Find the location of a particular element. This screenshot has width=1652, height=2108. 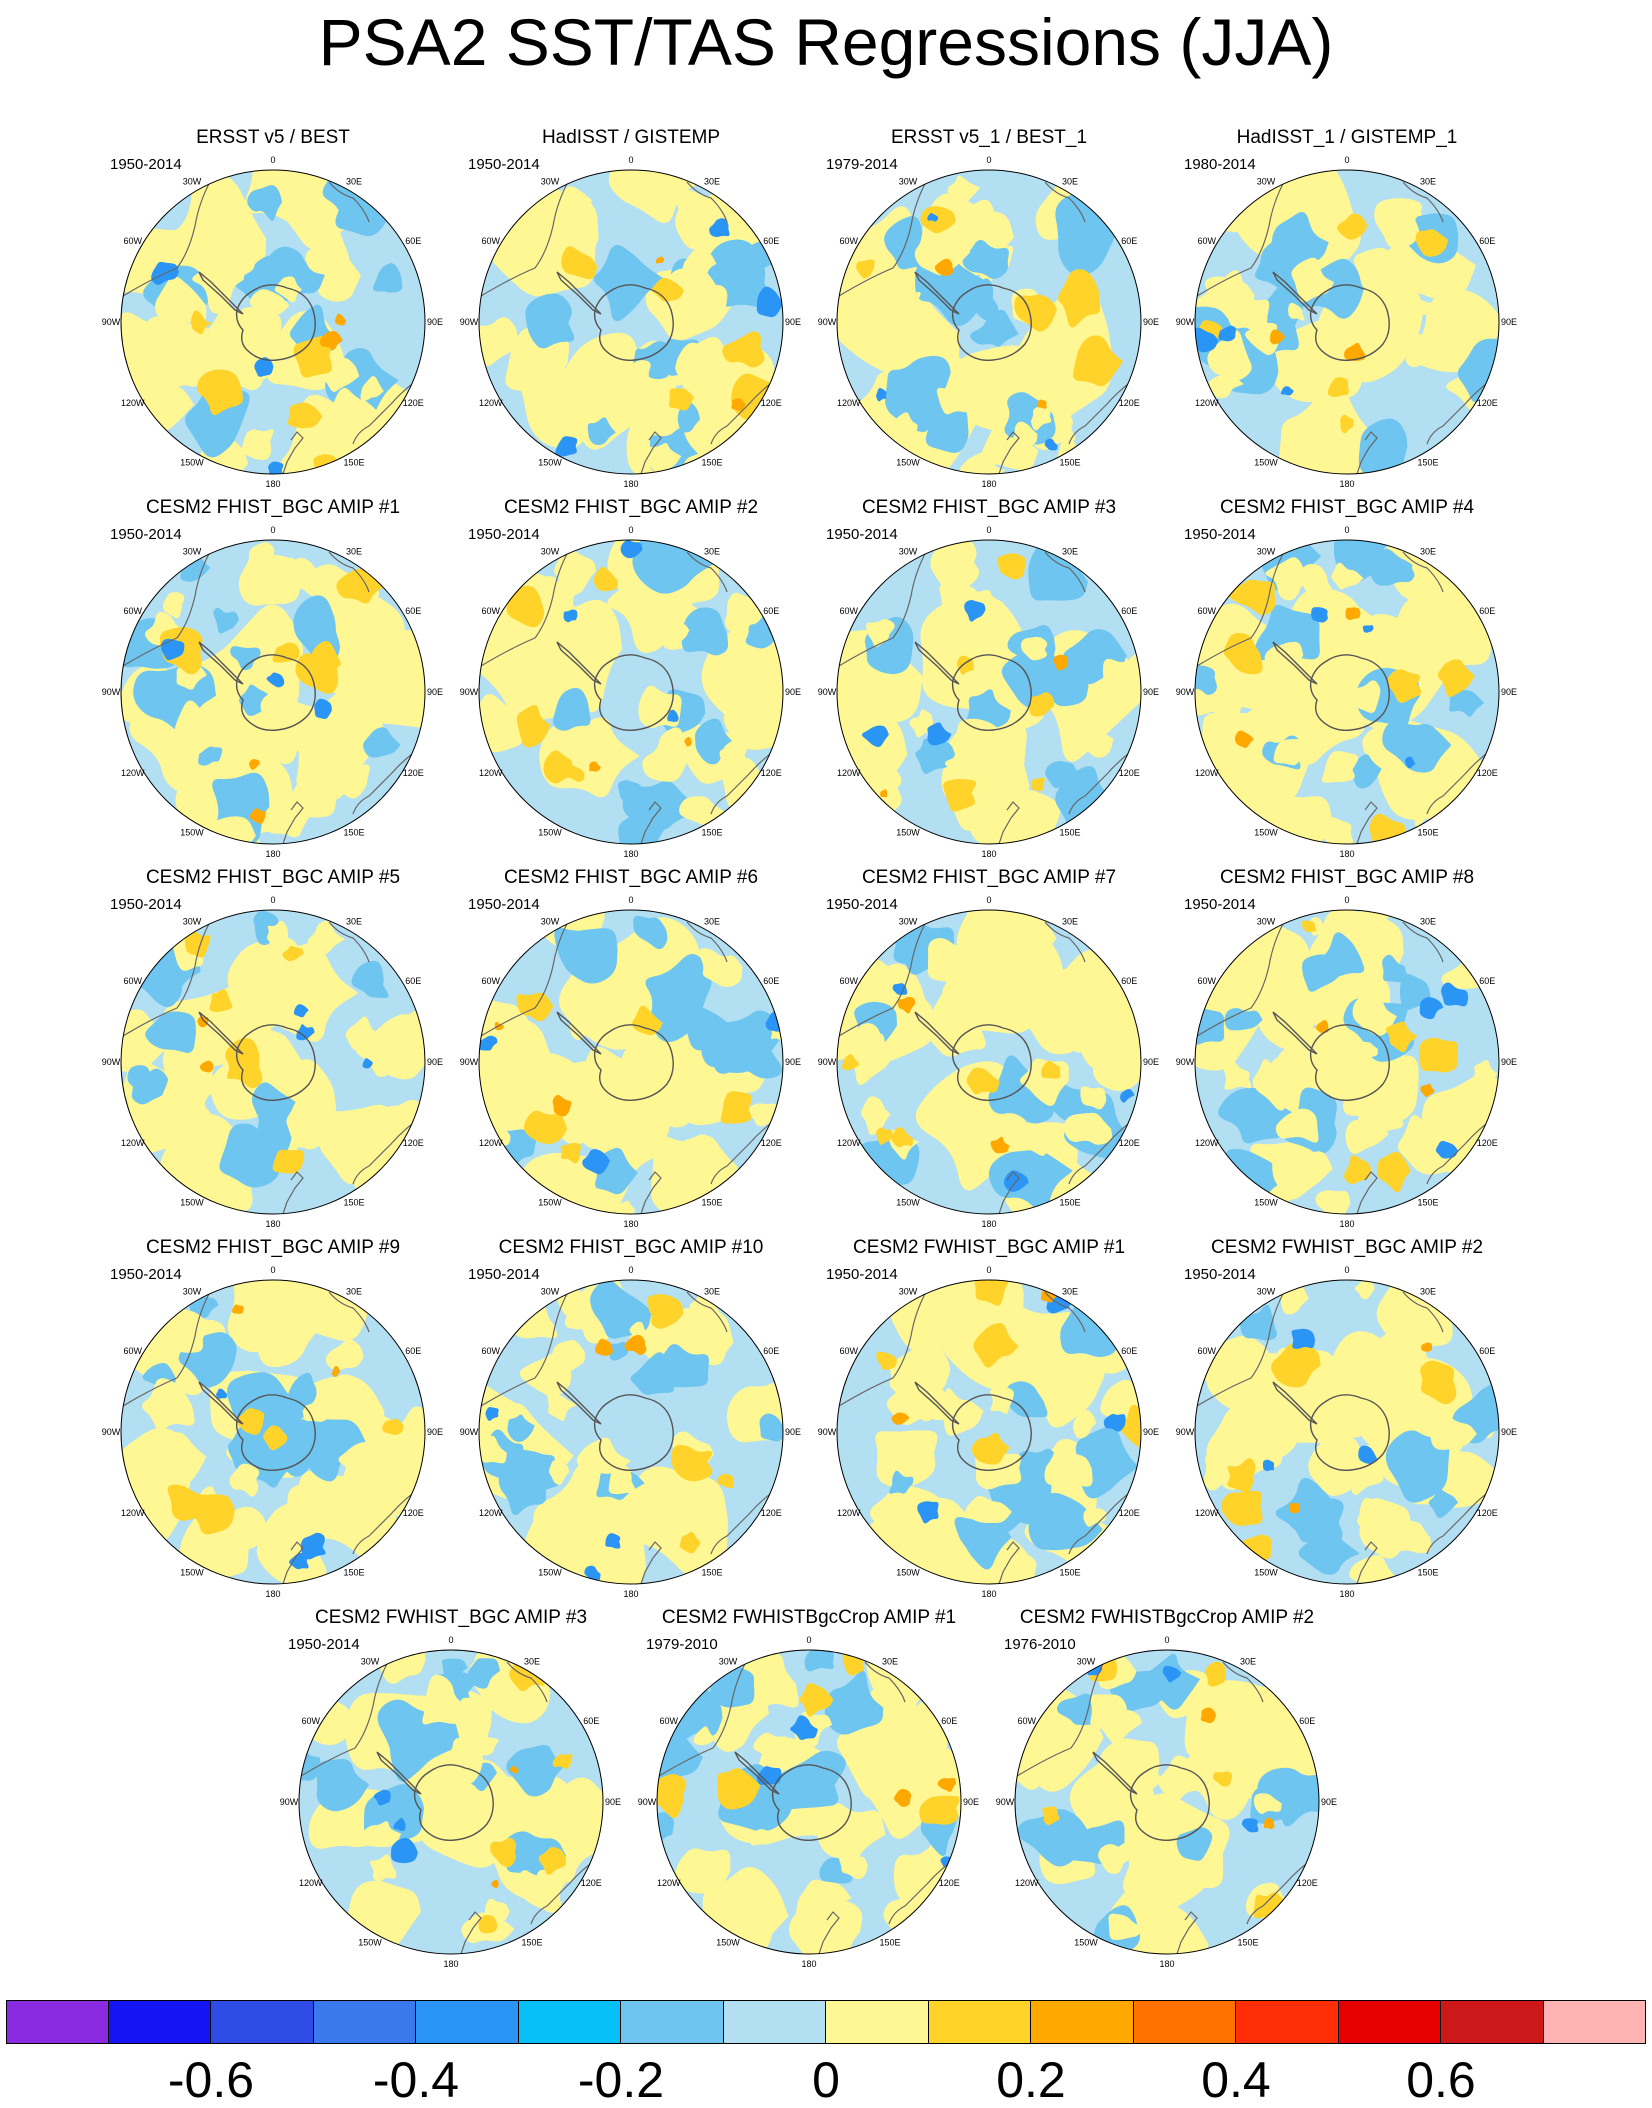

panel-year-range: 1979-2010 is located at coordinates (682, 1644).